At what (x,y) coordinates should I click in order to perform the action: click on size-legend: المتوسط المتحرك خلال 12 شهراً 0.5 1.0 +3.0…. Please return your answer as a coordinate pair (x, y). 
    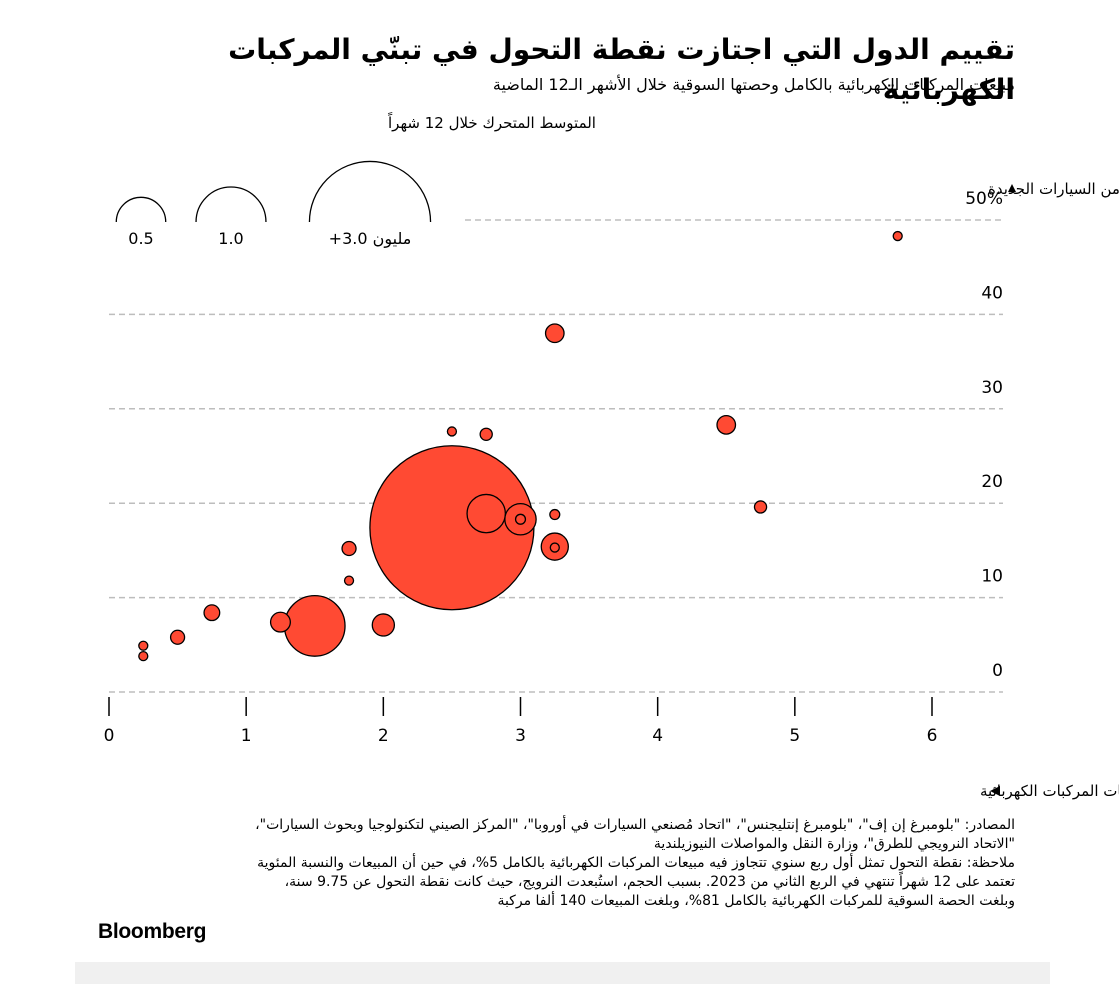
    Looking at the image, I should click on (355, 180).